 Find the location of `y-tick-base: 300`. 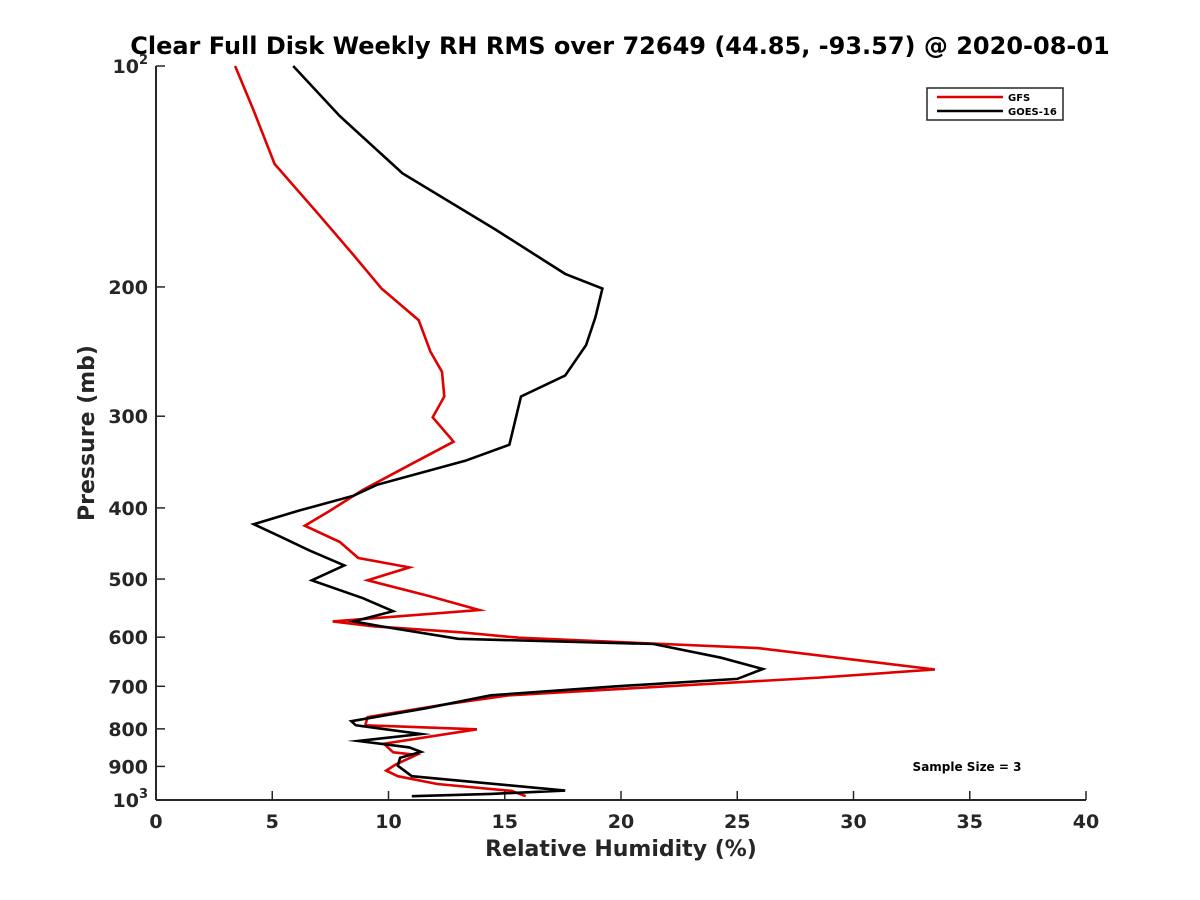

y-tick-base: 300 is located at coordinates (128, 417).